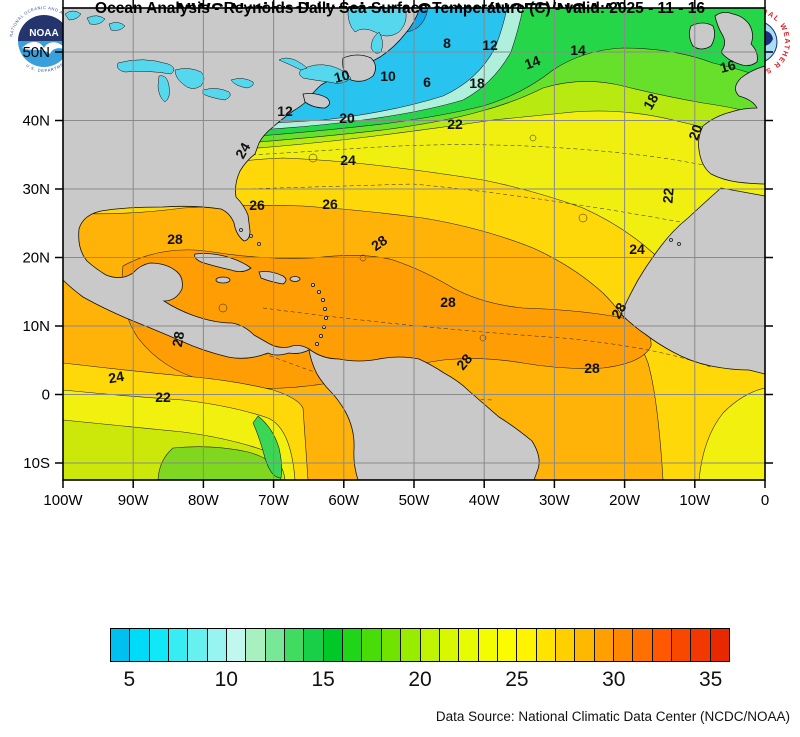  Describe the element at coordinates (283, 287) in the screenshot. I see `lesser-antilles` at that location.